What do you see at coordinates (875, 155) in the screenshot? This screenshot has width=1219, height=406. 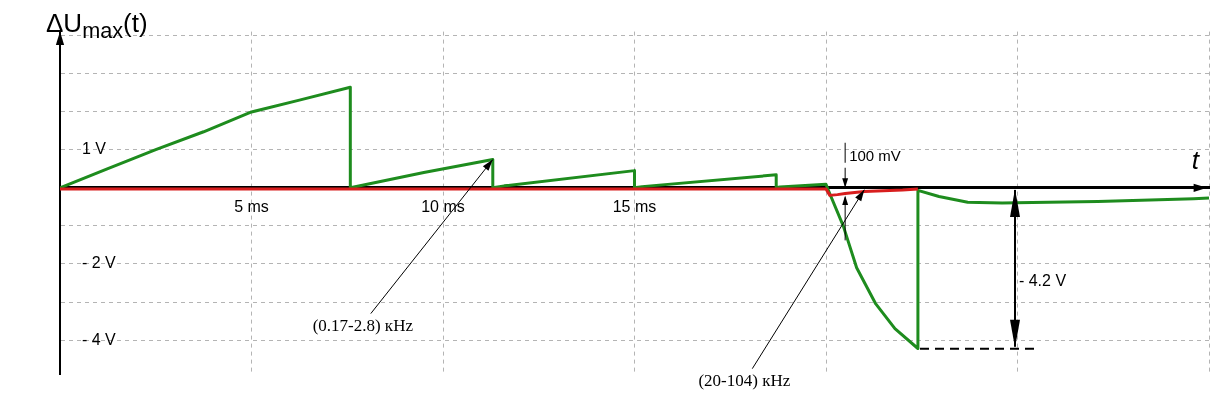 I see `annotation: 100 mV` at bounding box center [875, 155].